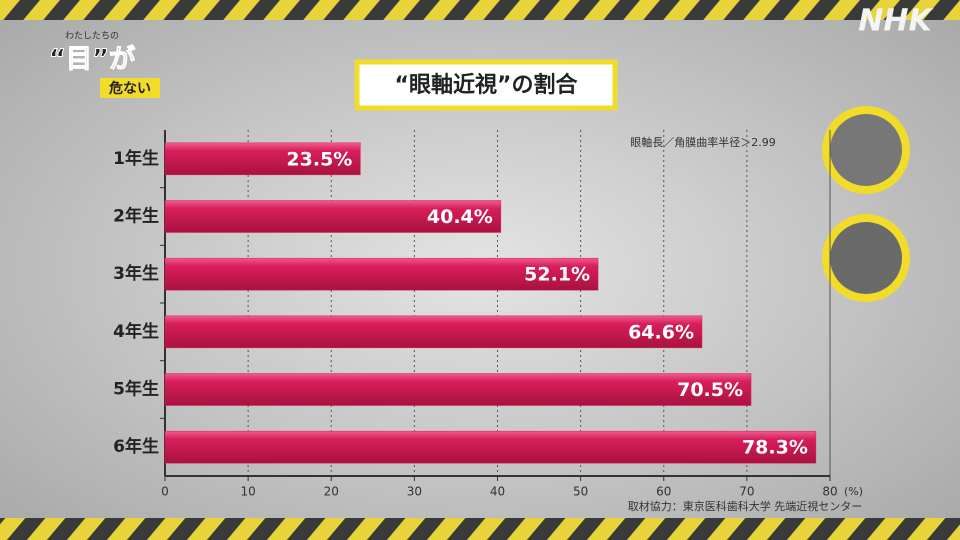 The width and height of the screenshot is (960, 540). What do you see at coordinates (136, 389) in the screenshot?
I see `y-tick-label: 5年生` at bounding box center [136, 389].